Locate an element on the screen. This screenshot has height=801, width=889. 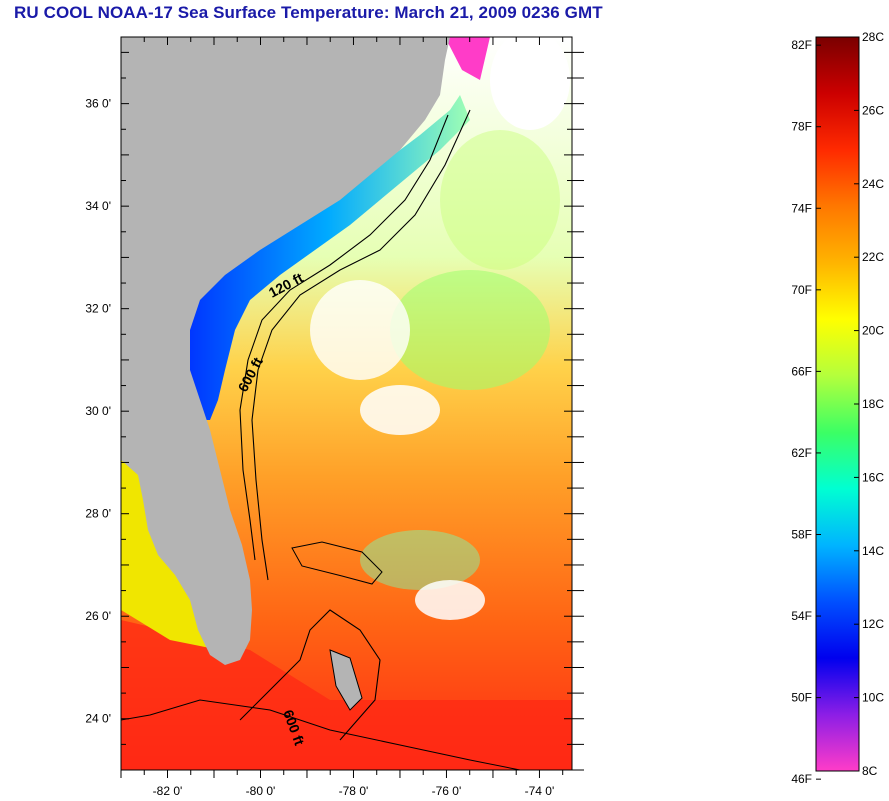
lat-tick-label: 26 0' is located at coordinates (98, 616).